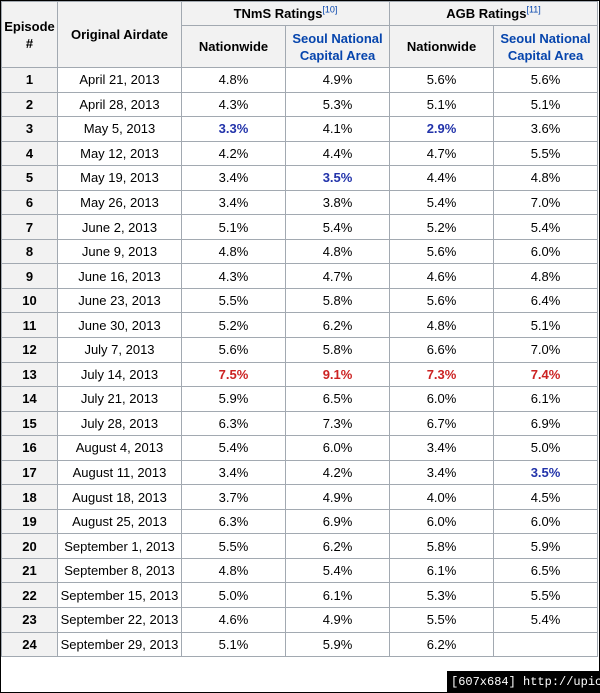 Image resolution: width=600 pixels, height=693 pixels. Describe the element at coordinates (442, 595) in the screenshot. I see `agb-nationwide-cell: 5.3%` at that location.